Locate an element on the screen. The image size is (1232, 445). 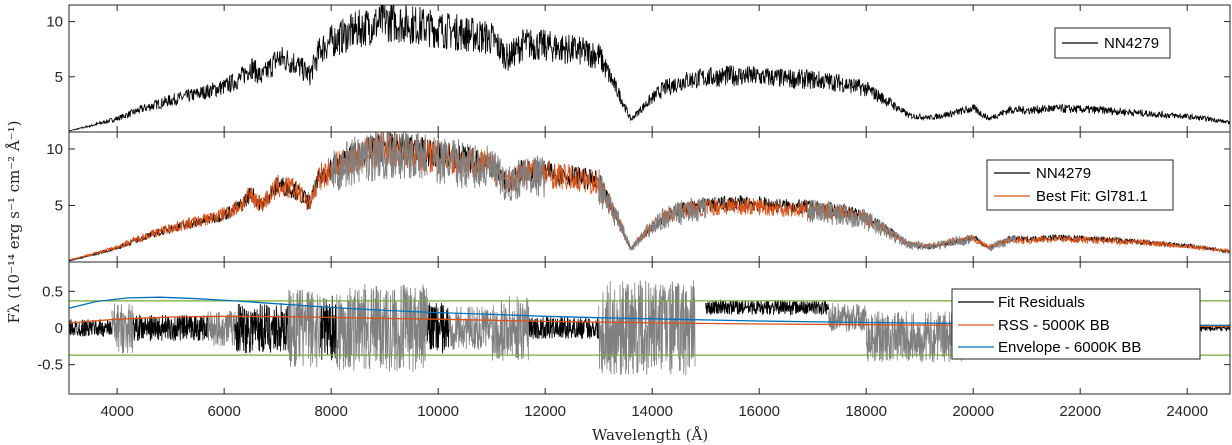
x-tick-label: 4000 is located at coordinates (116, 411).